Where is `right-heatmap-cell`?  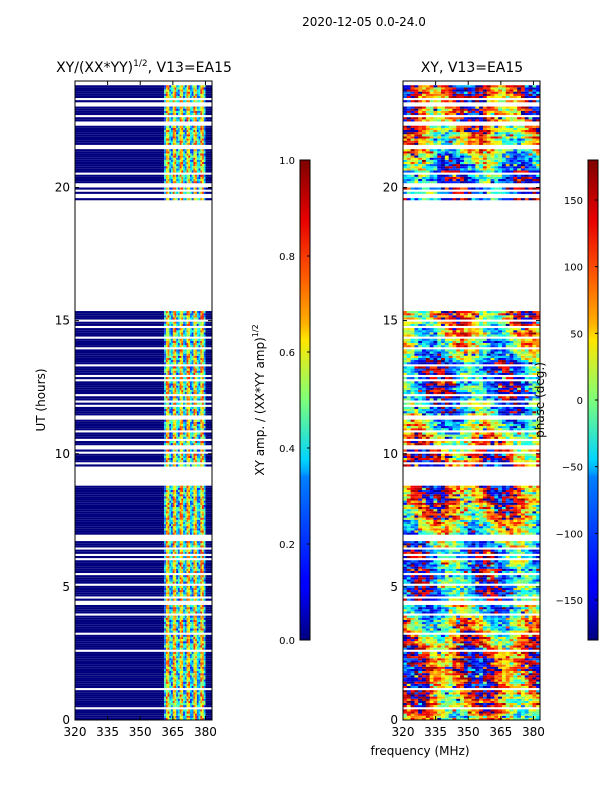
right-heatmap-cell is located at coordinates (462, 718).